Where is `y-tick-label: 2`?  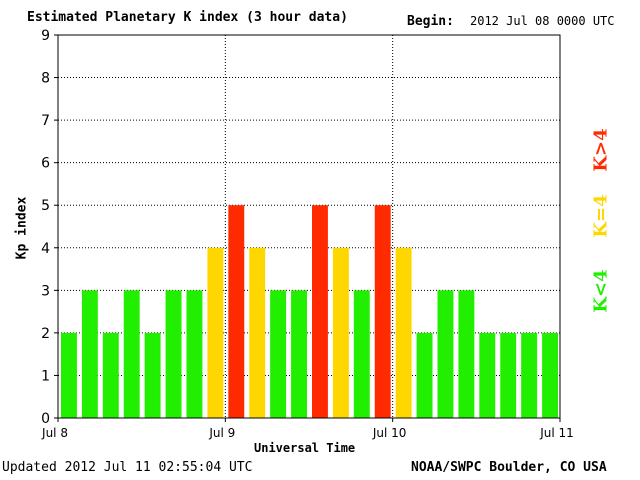 y-tick-label: 2 is located at coordinates (45, 334).